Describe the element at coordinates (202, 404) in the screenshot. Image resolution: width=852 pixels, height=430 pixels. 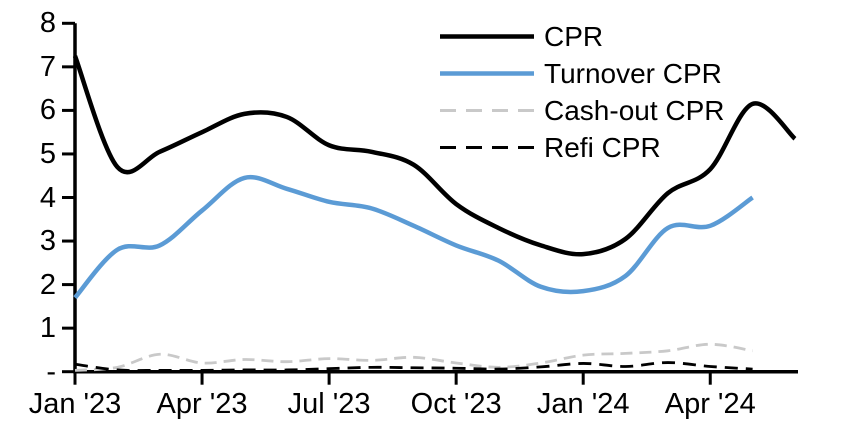
I see `x-tick-label: Apr '23` at that location.